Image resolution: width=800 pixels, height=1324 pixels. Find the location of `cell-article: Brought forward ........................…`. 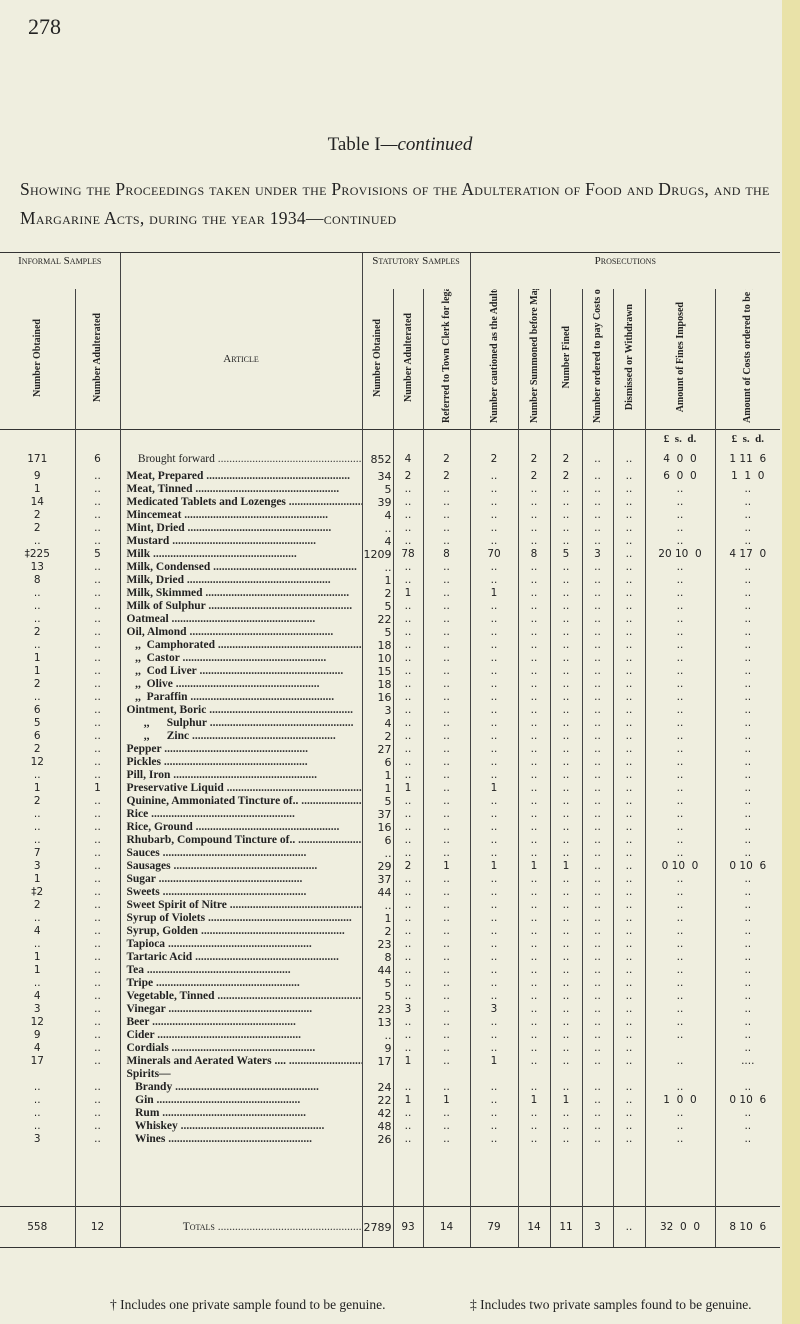

cell-article: Brought forward ........................… is located at coordinates (240, 459).